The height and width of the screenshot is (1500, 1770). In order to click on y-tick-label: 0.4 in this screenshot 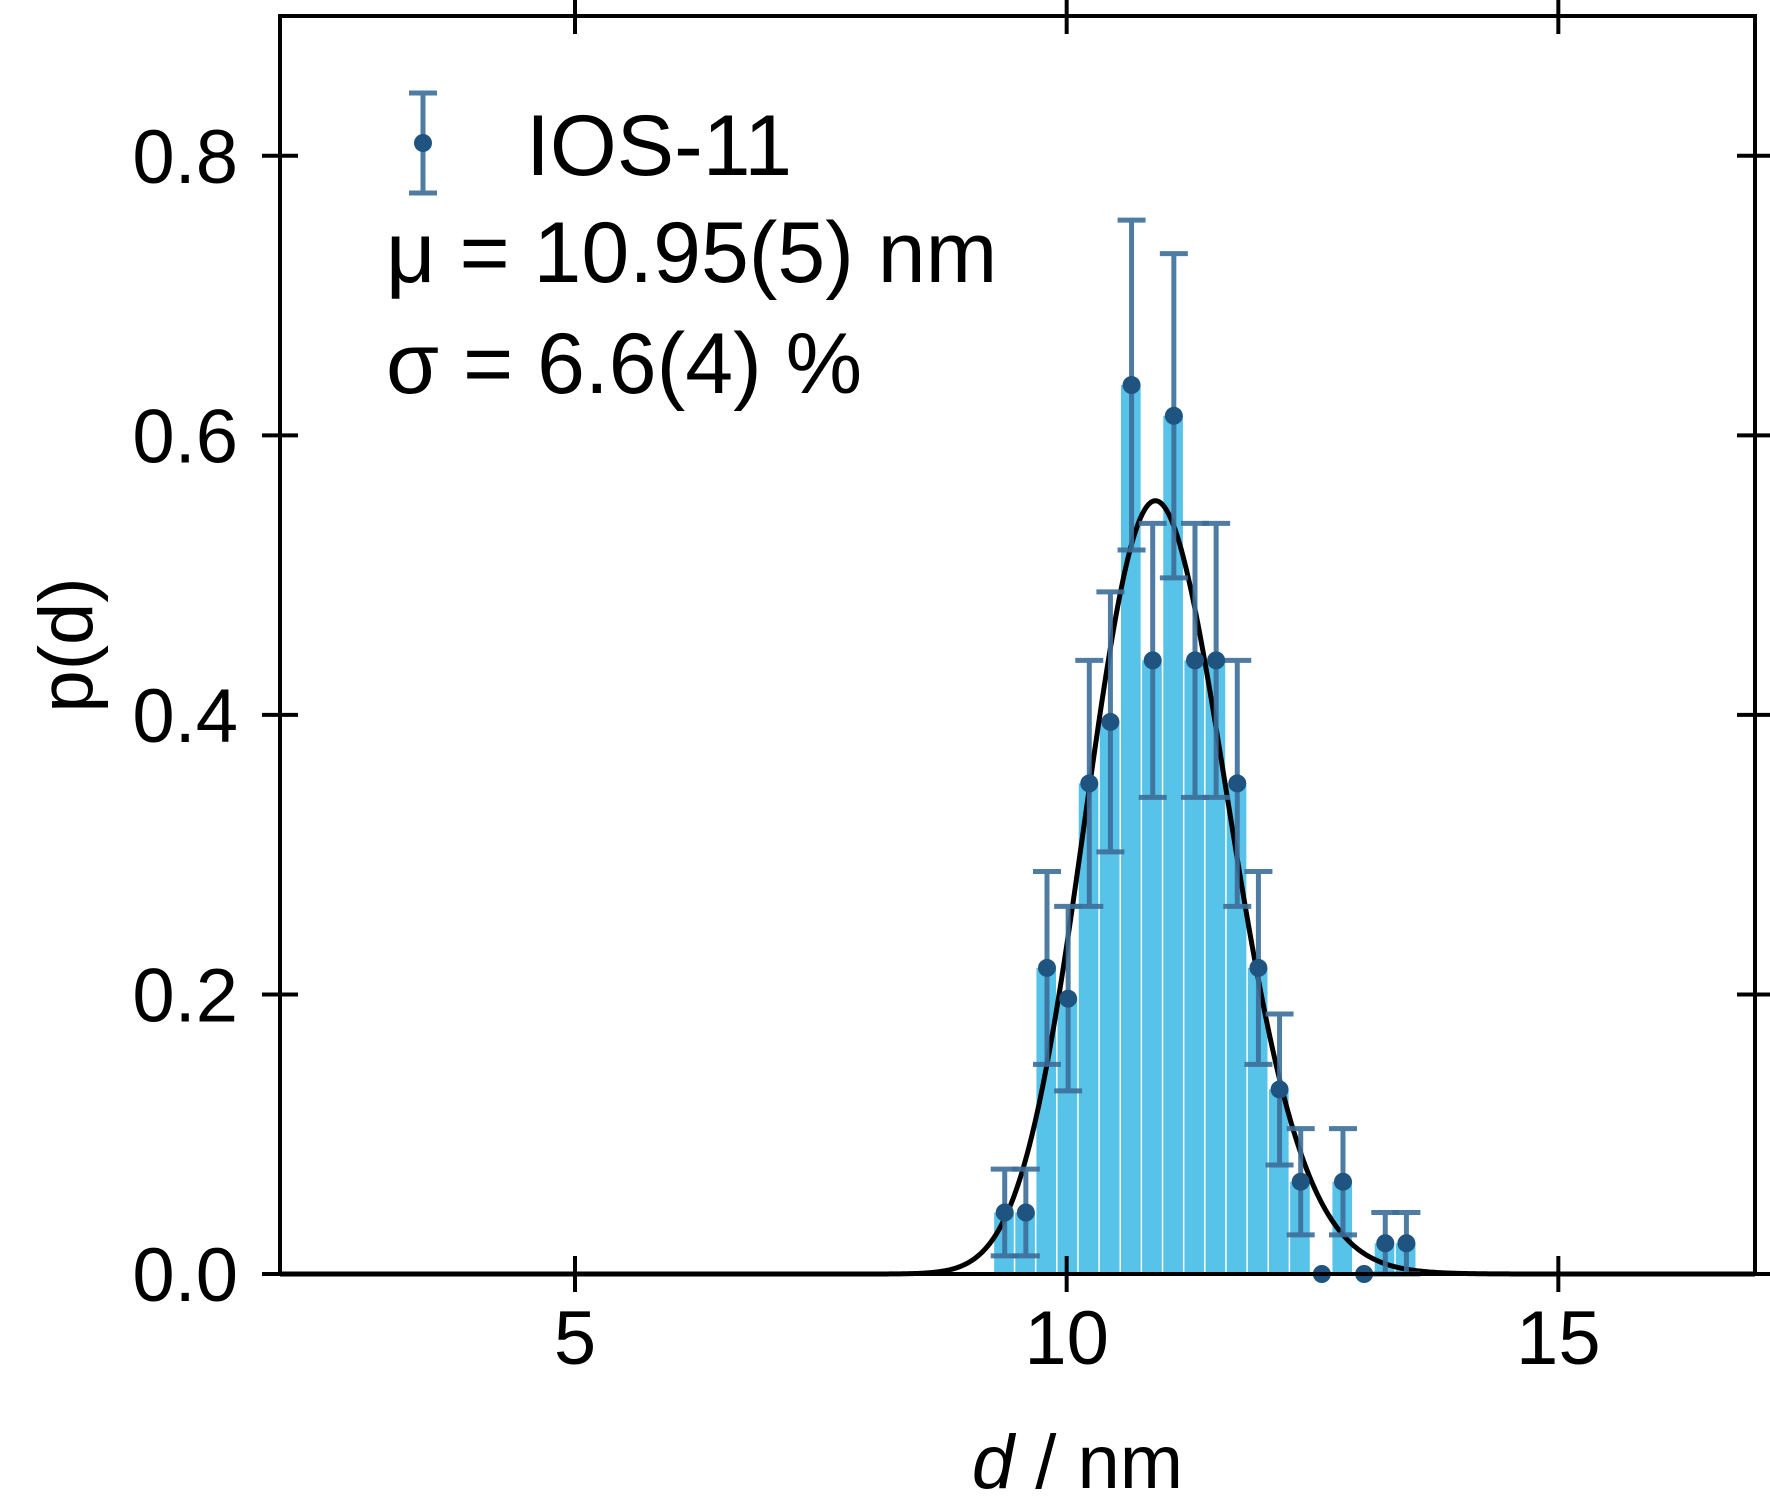, I will do `click(185, 716)`.